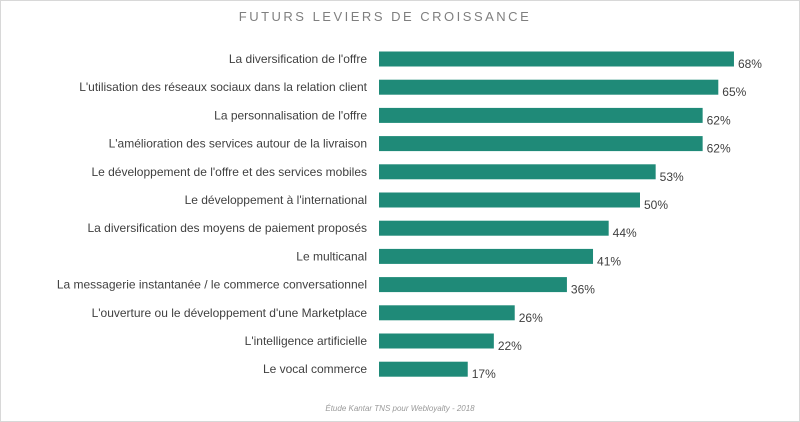 Image resolution: width=800 pixels, height=422 pixels. What do you see at coordinates (276, 200) in the screenshot?
I see `category-label: Le développement à l'international` at bounding box center [276, 200].